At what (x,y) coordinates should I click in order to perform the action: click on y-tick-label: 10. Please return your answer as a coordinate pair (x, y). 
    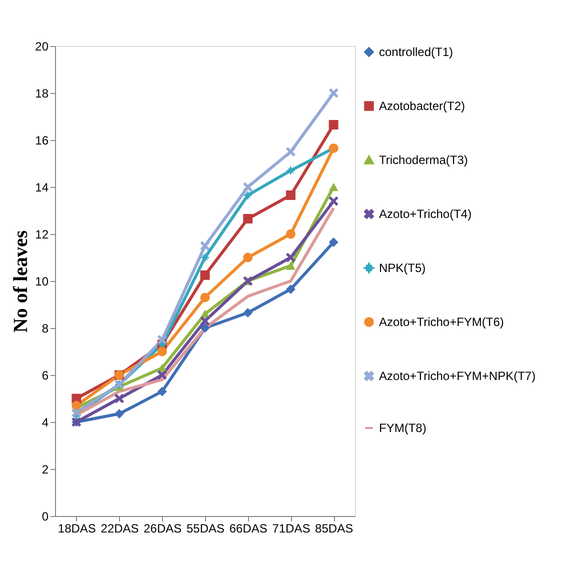
    Looking at the image, I should click on (42, 281).